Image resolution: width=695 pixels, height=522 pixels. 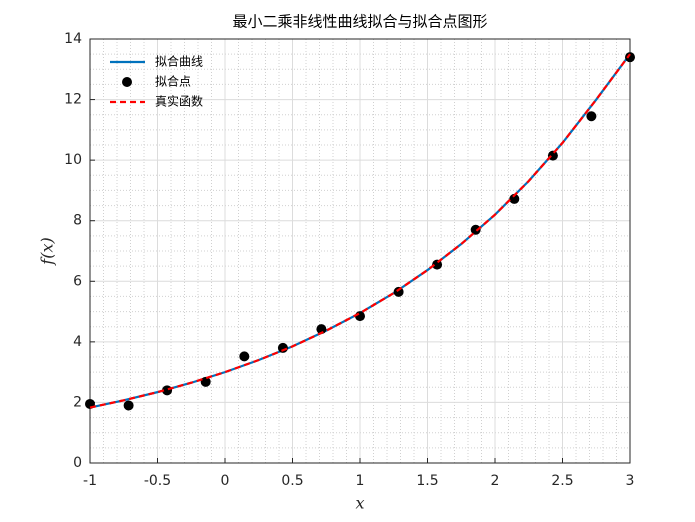 I want to click on y-tick-label: 4, so click(x=77, y=342).